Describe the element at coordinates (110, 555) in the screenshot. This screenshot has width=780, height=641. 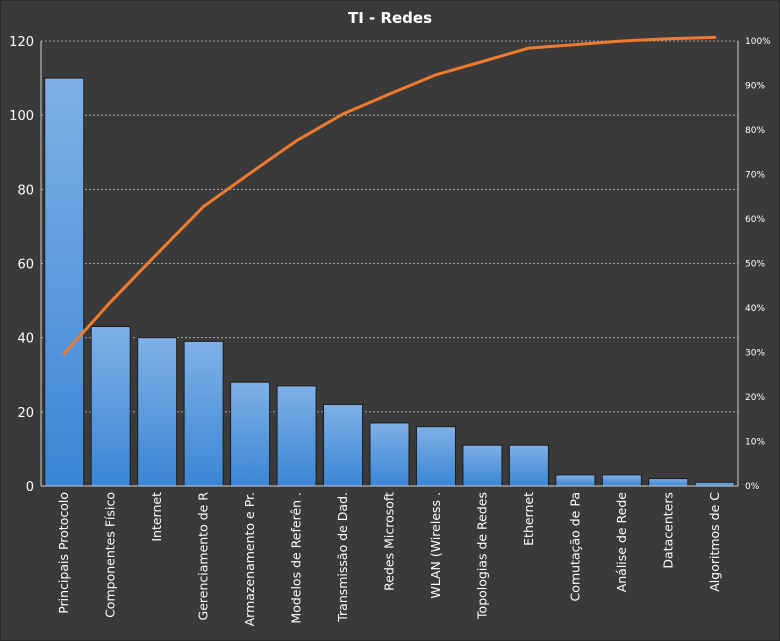
I see `x-tick-label: Componentes Físico` at that location.